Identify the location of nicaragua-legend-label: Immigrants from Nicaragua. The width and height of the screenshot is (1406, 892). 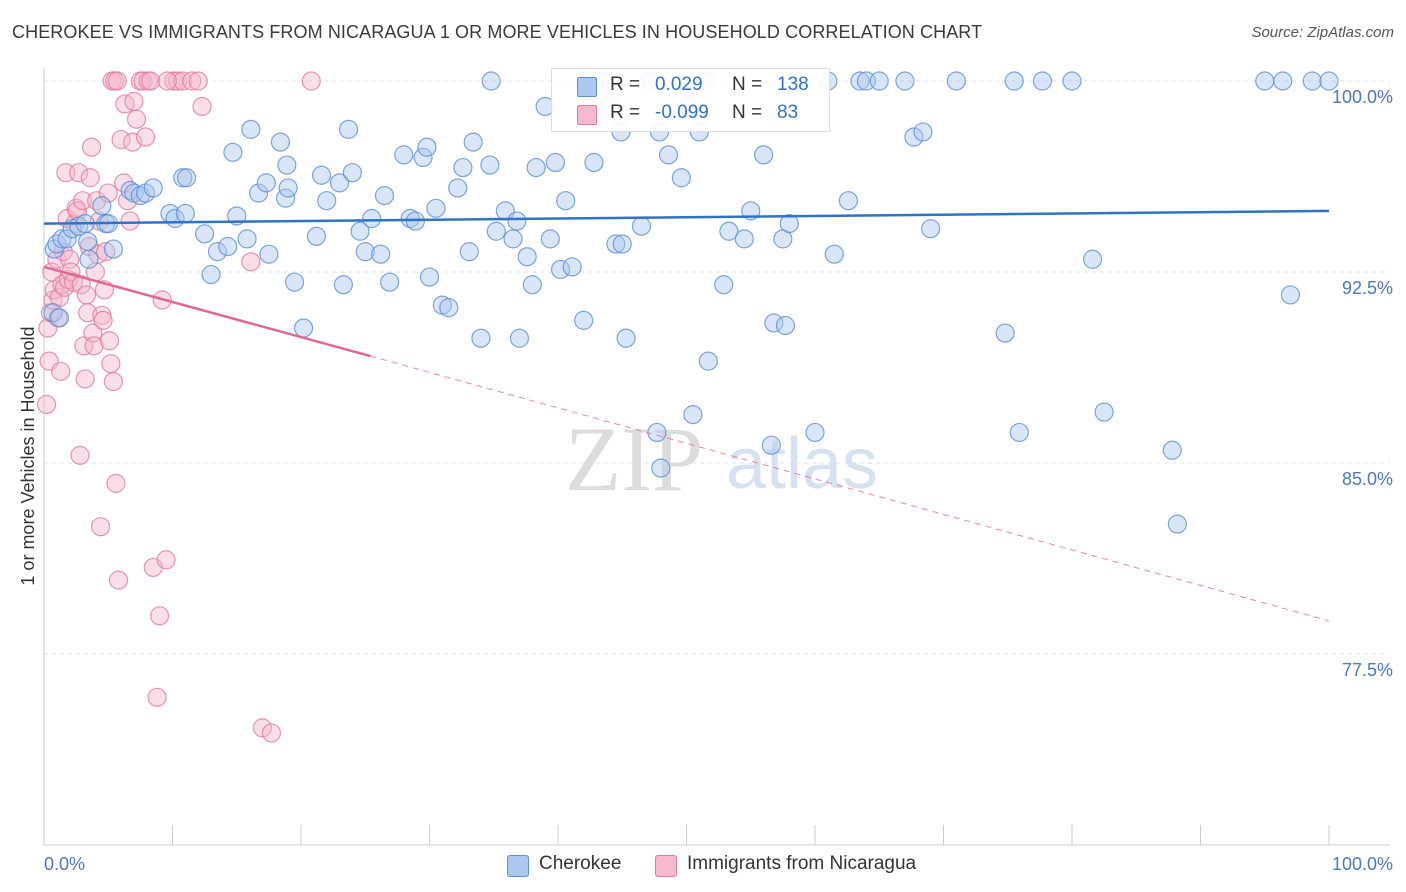
(802, 863).